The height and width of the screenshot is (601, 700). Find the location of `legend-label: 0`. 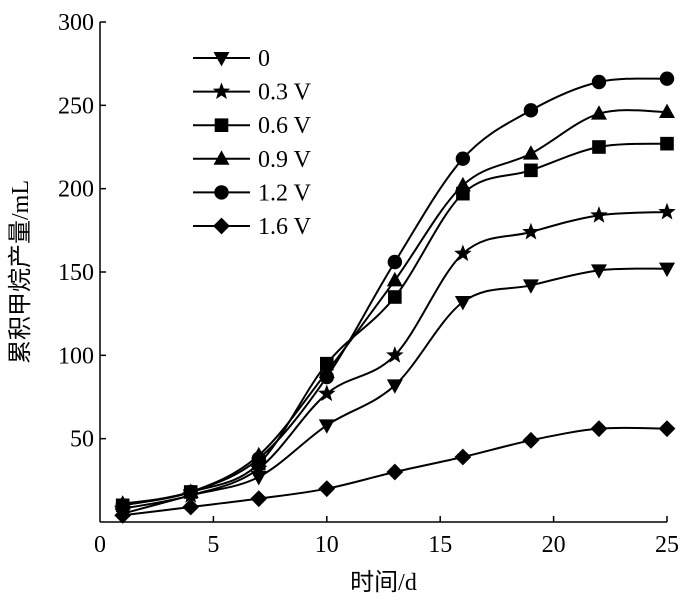

legend-label: 0 is located at coordinates (264, 59).